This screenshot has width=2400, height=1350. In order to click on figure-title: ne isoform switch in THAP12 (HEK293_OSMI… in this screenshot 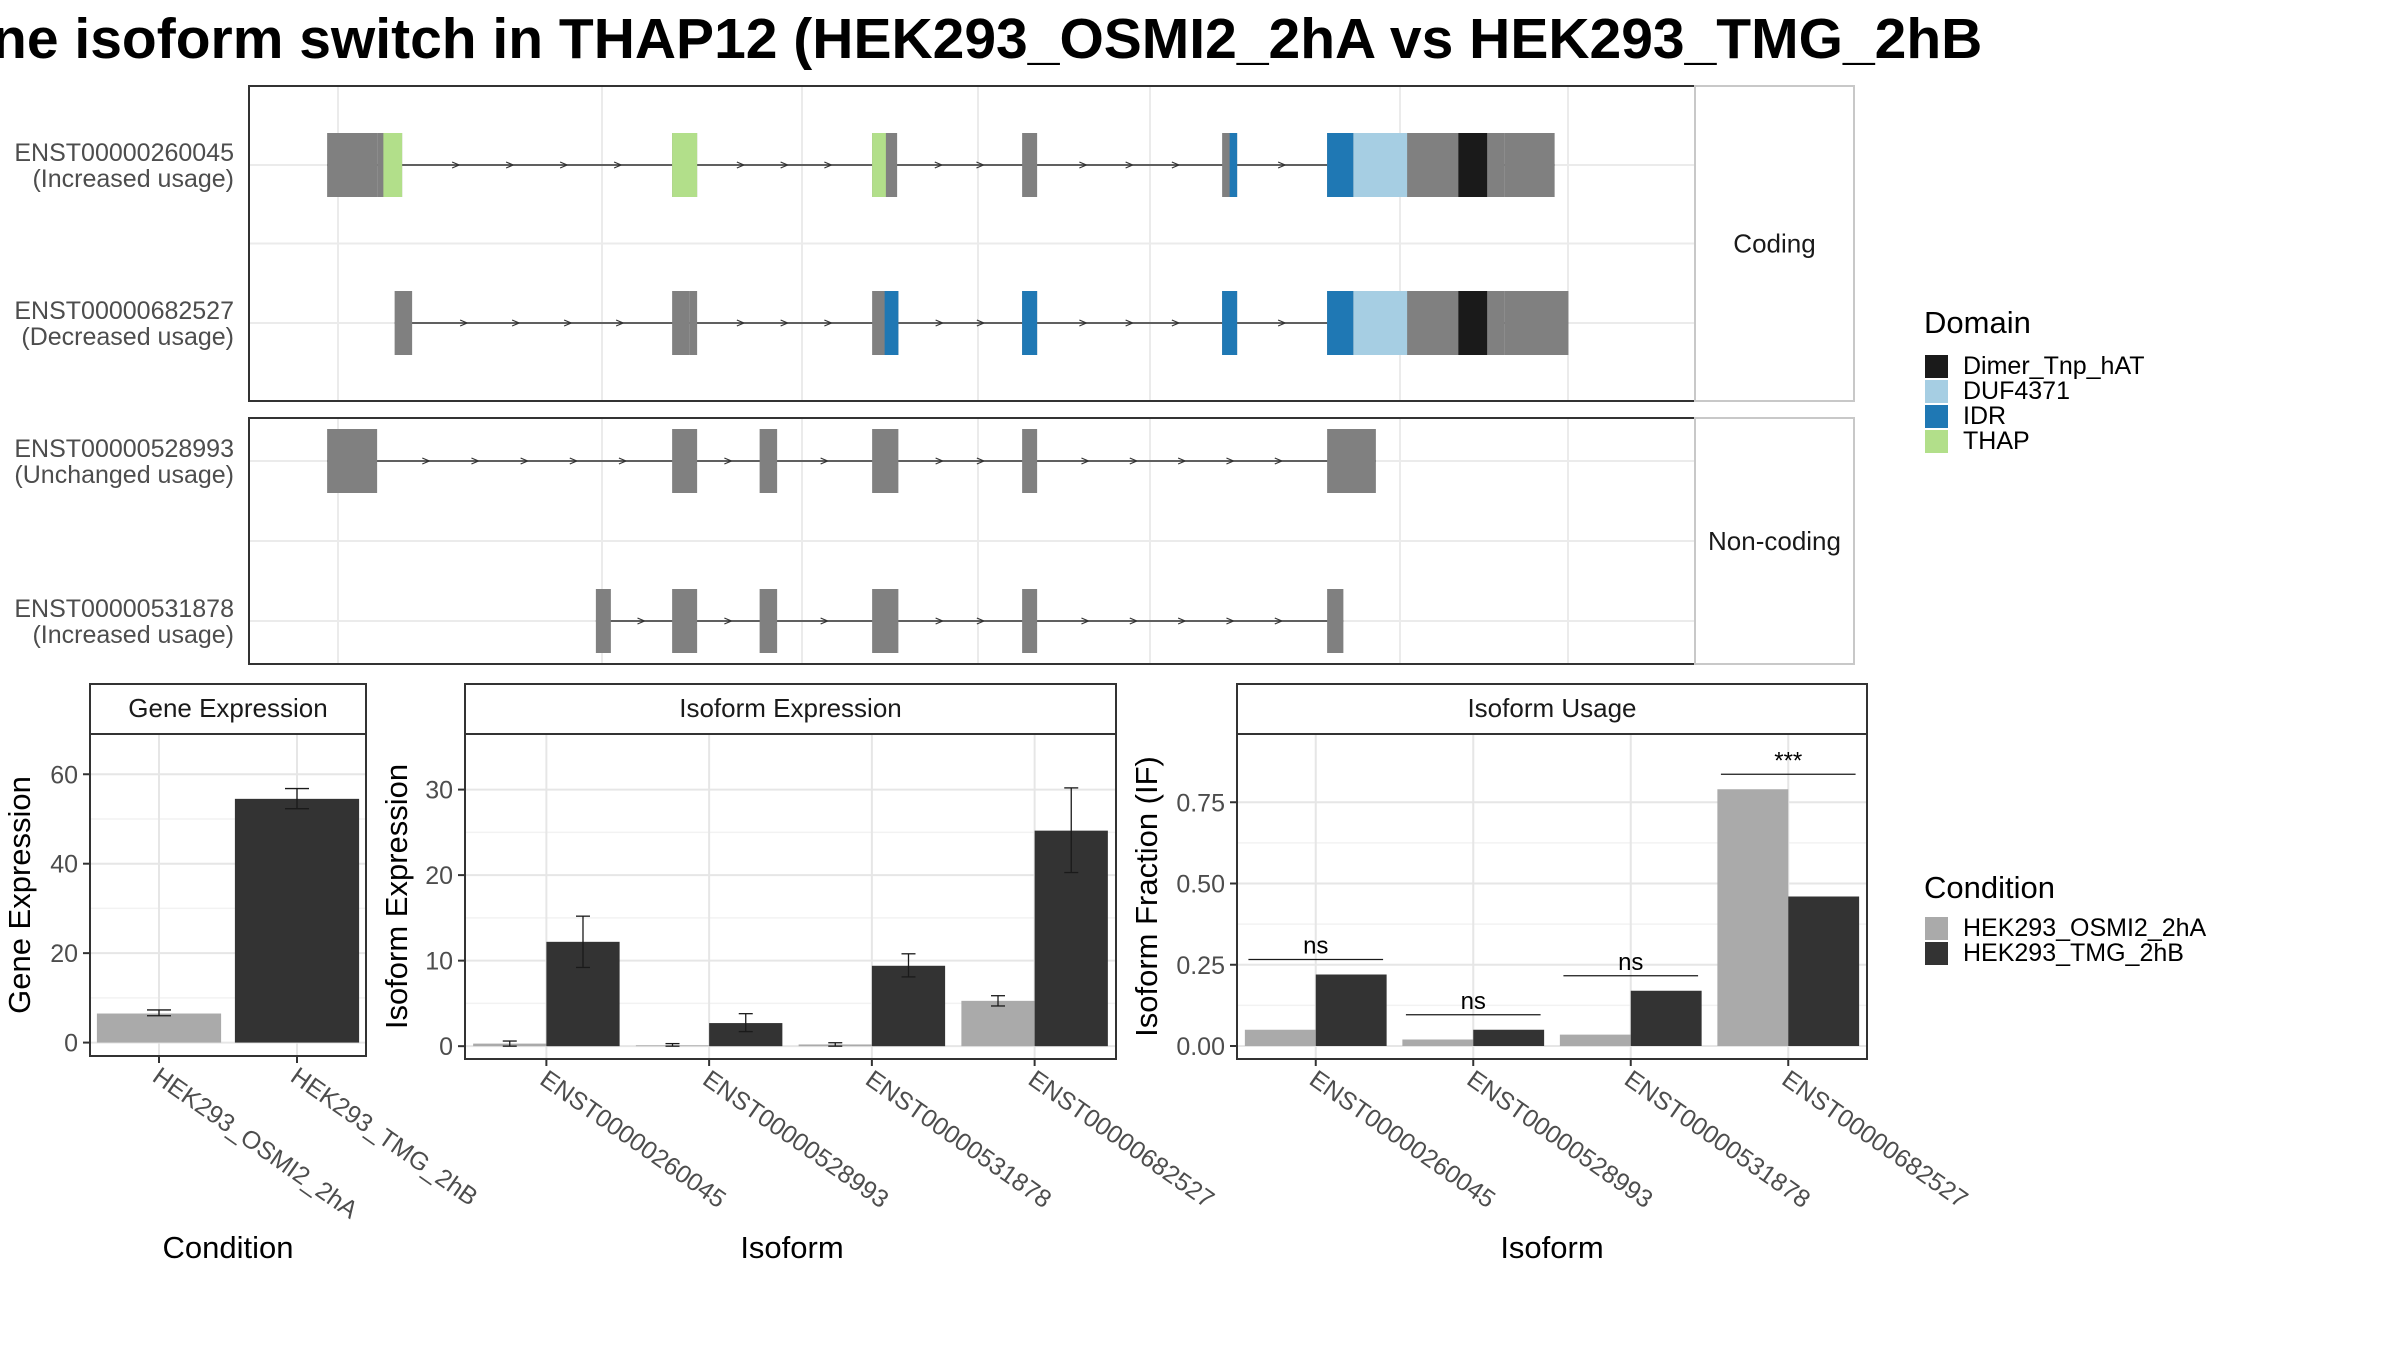, I will do `click(991, 39)`.